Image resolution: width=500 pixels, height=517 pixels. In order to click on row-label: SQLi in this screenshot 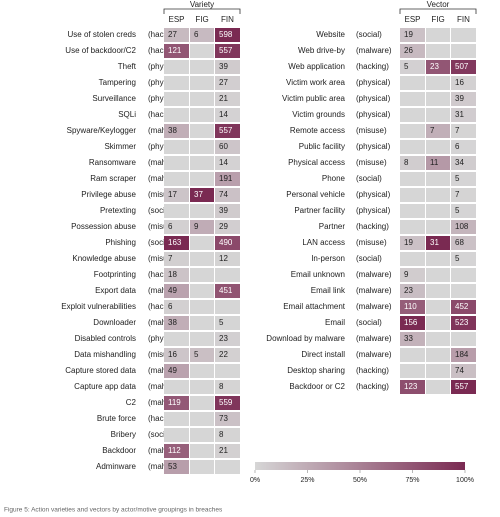, I will do `click(127, 114)`.